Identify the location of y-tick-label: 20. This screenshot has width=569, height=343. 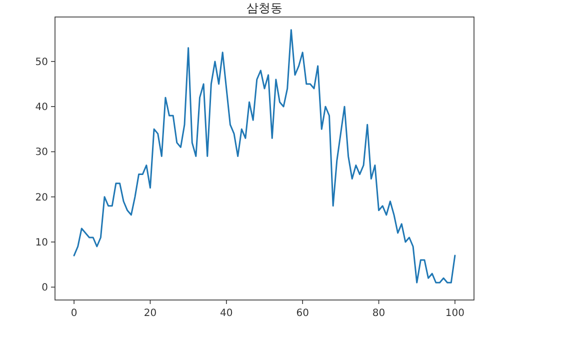
(41, 198).